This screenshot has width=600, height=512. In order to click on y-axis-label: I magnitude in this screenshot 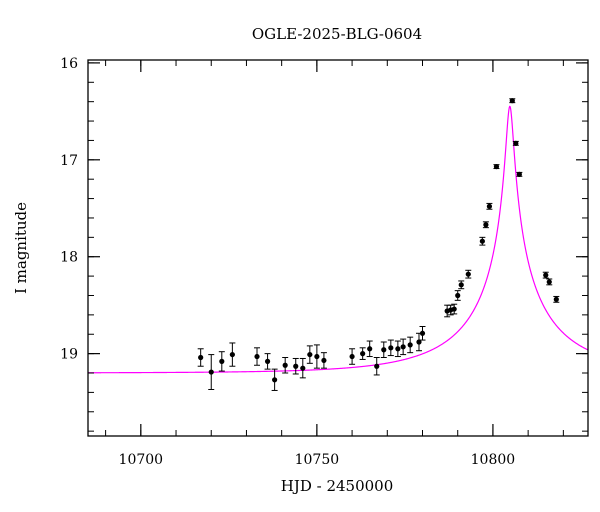, I will do `click(21, 248)`.